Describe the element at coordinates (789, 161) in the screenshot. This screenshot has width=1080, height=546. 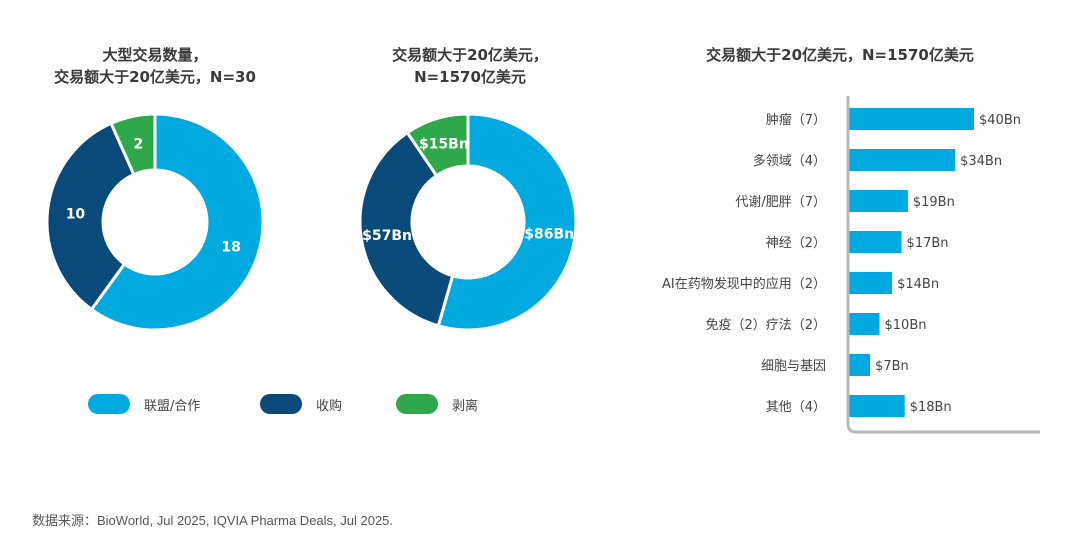
I see `bar-category-label: 多领域（4）` at that location.